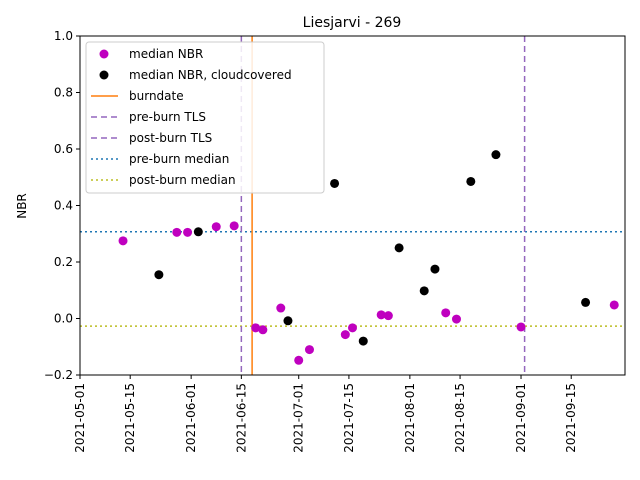  Describe the element at coordinates (349, 418) in the screenshot. I see `x-tick-label-5: 2021-07-15` at that location.